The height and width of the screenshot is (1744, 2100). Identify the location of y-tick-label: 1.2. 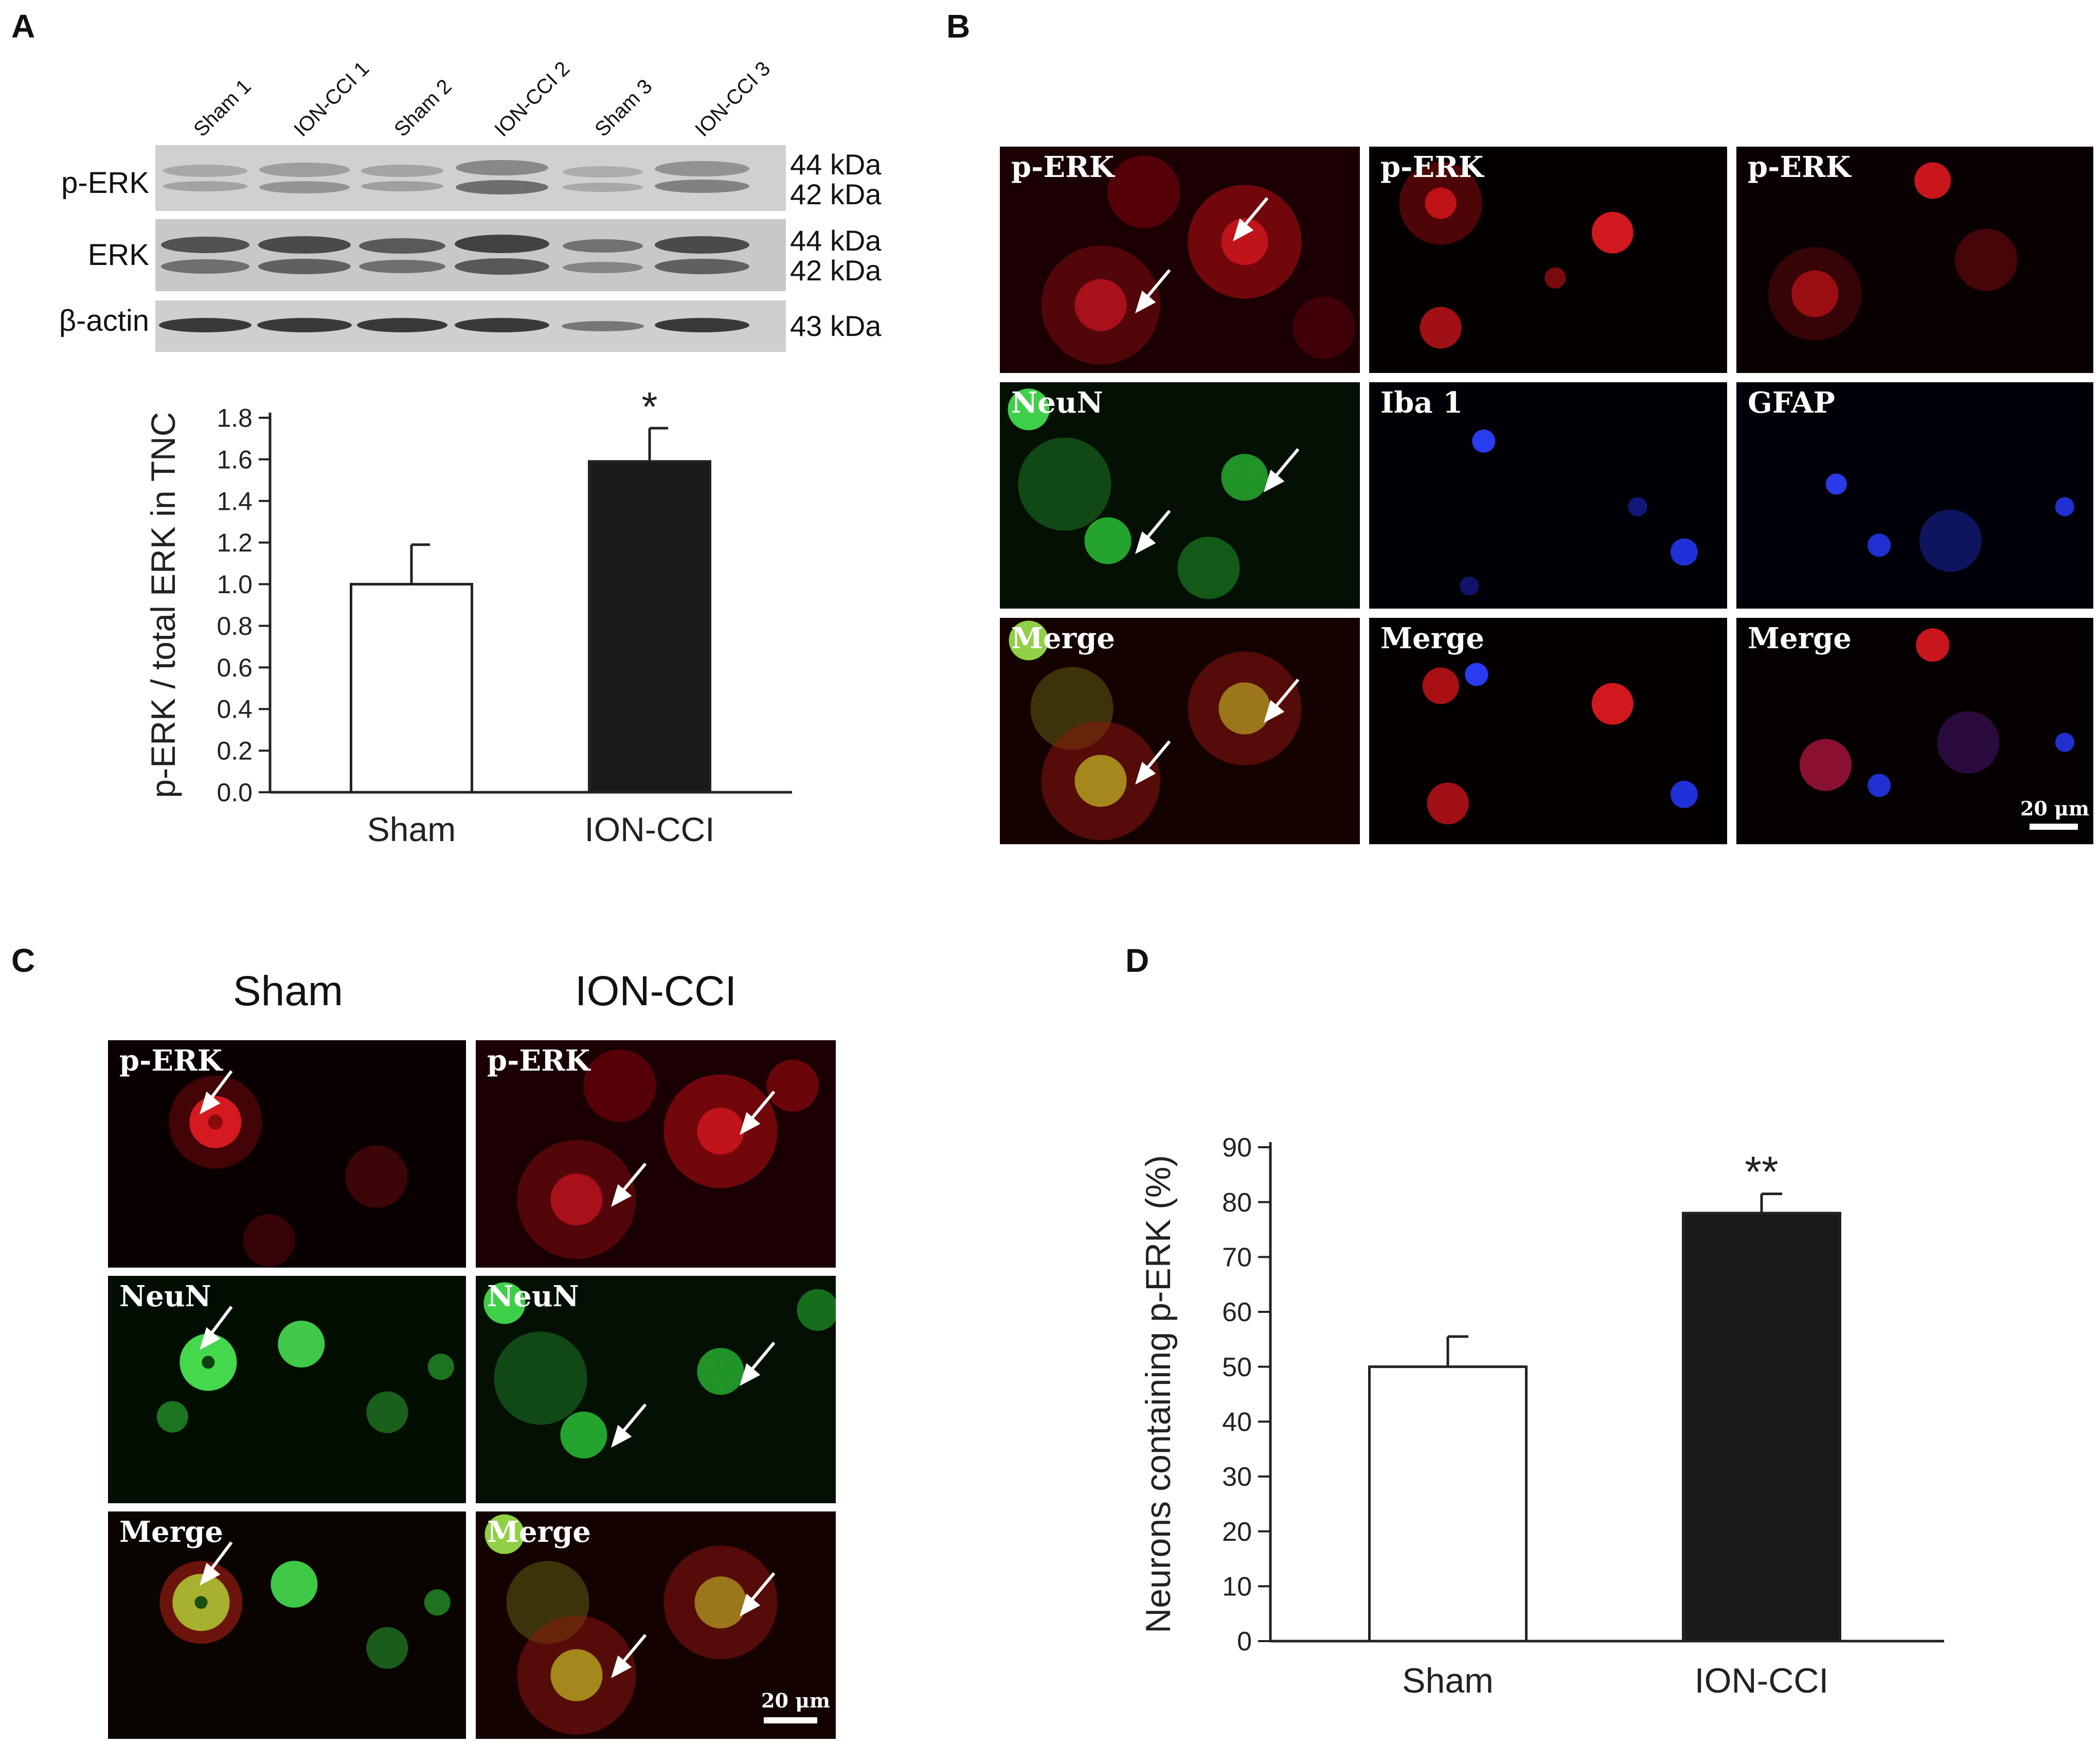
(235, 542).